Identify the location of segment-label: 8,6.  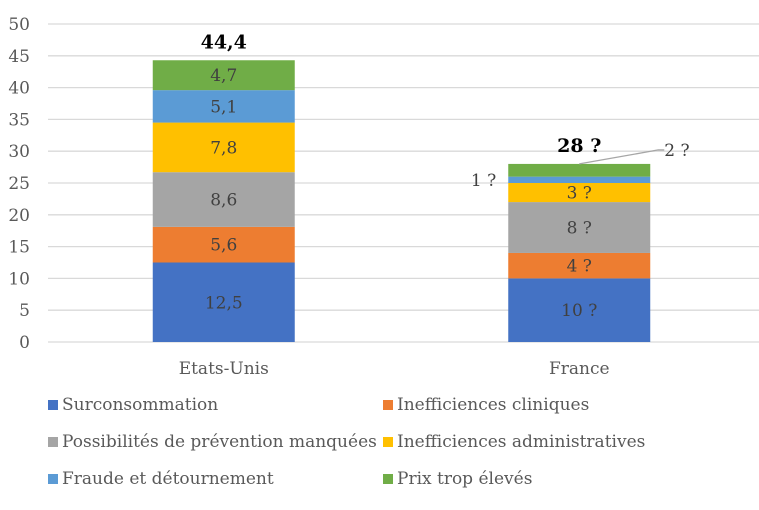
(223, 201).